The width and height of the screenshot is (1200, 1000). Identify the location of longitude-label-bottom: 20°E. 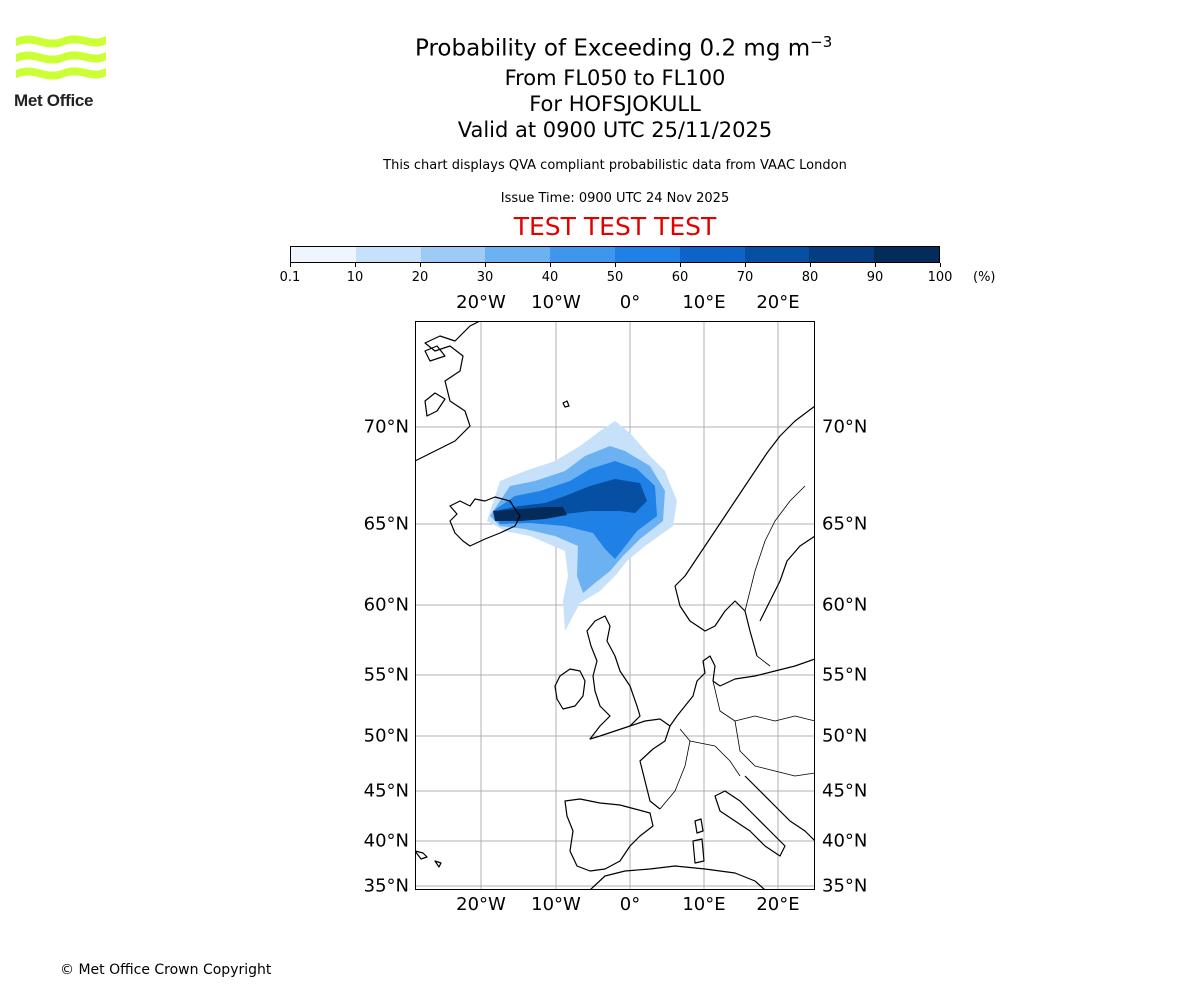
(778, 904).